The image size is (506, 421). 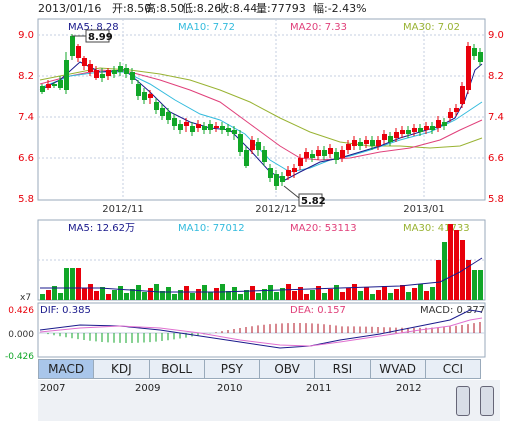 What do you see at coordinates (131, 8) in the screenshot?
I see `header-open: 开:8.50` at bounding box center [131, 8].